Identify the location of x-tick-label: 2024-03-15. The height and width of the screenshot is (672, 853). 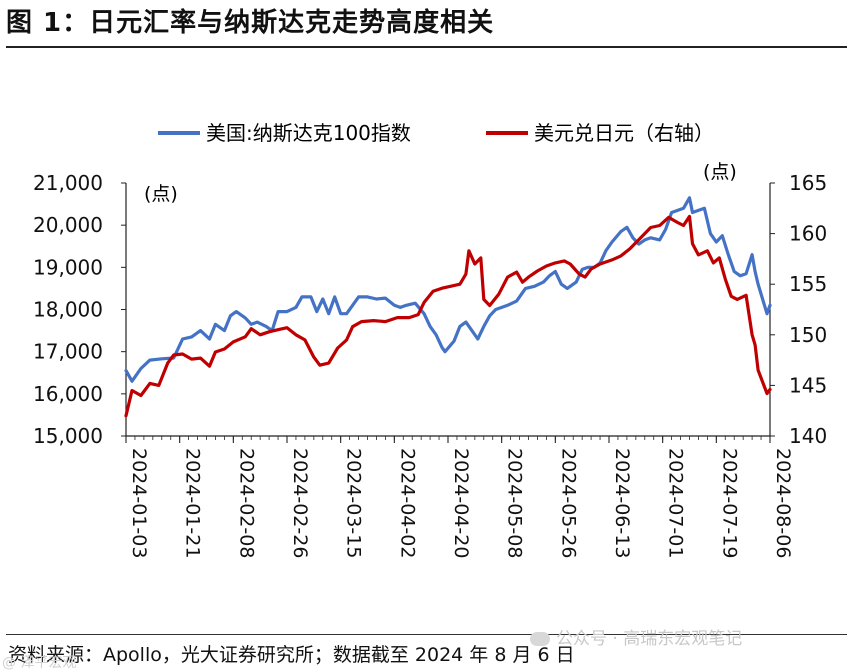
(354, 503).